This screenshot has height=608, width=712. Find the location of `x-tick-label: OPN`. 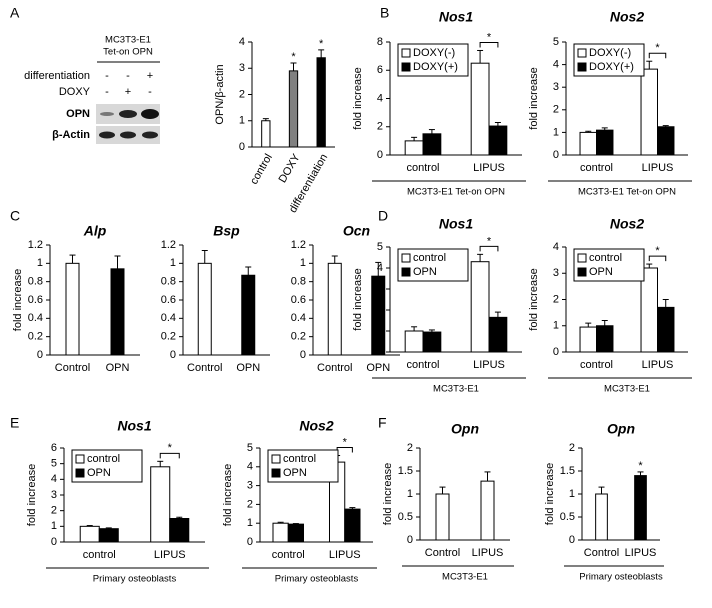

x-tick-label: OPN is located at coordinates (378, 368).